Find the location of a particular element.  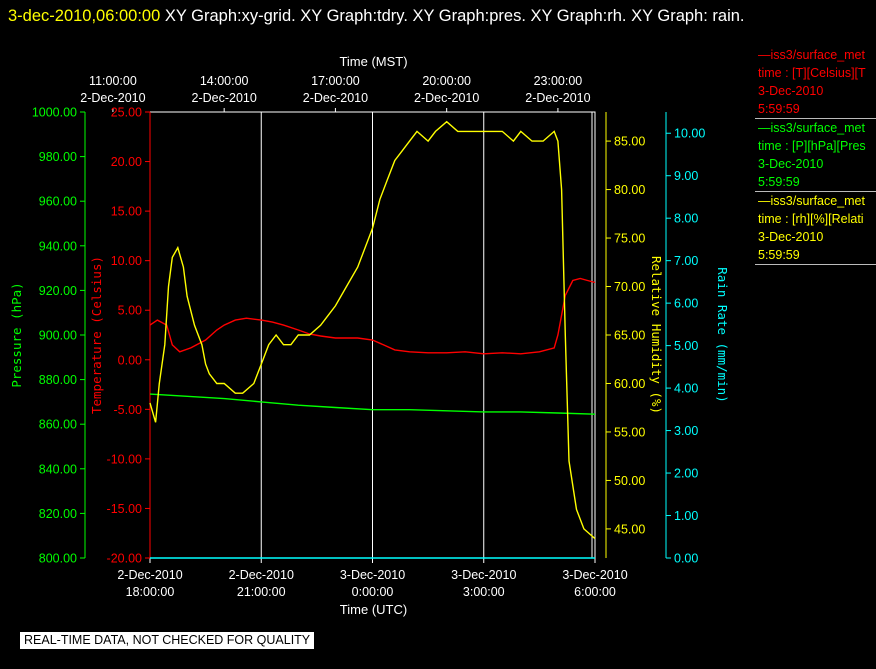

top-tick-label: 23:00:00 is located at coordinates (558, 81).